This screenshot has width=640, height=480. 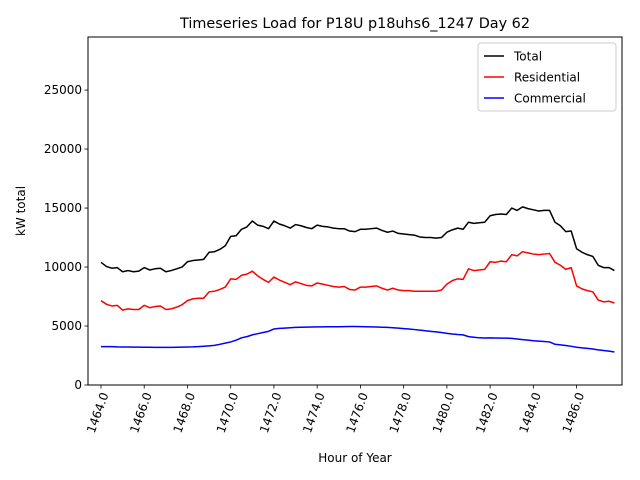 What do you see at coordinates (228, 413) in the screenshot?
I see `x-tick-label: 1470.0` at bounding box center [228, 413].